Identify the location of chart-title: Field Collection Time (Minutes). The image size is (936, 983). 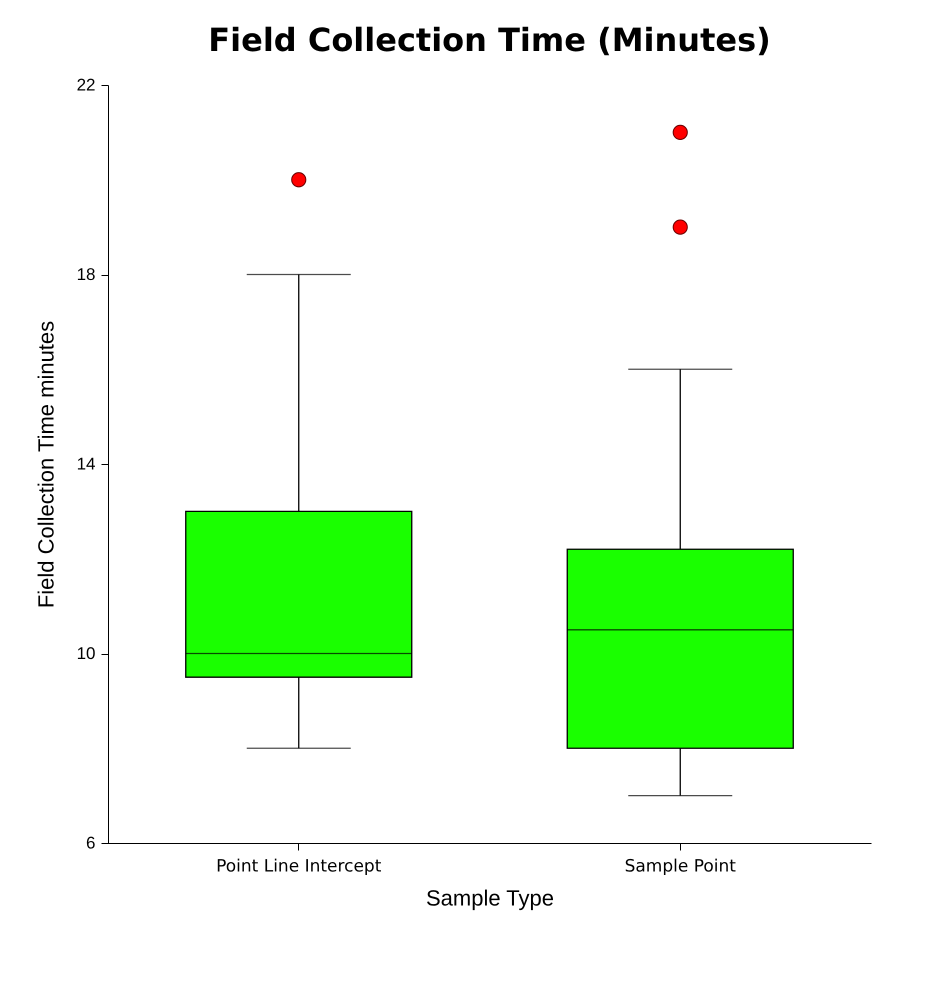
(489, 40).